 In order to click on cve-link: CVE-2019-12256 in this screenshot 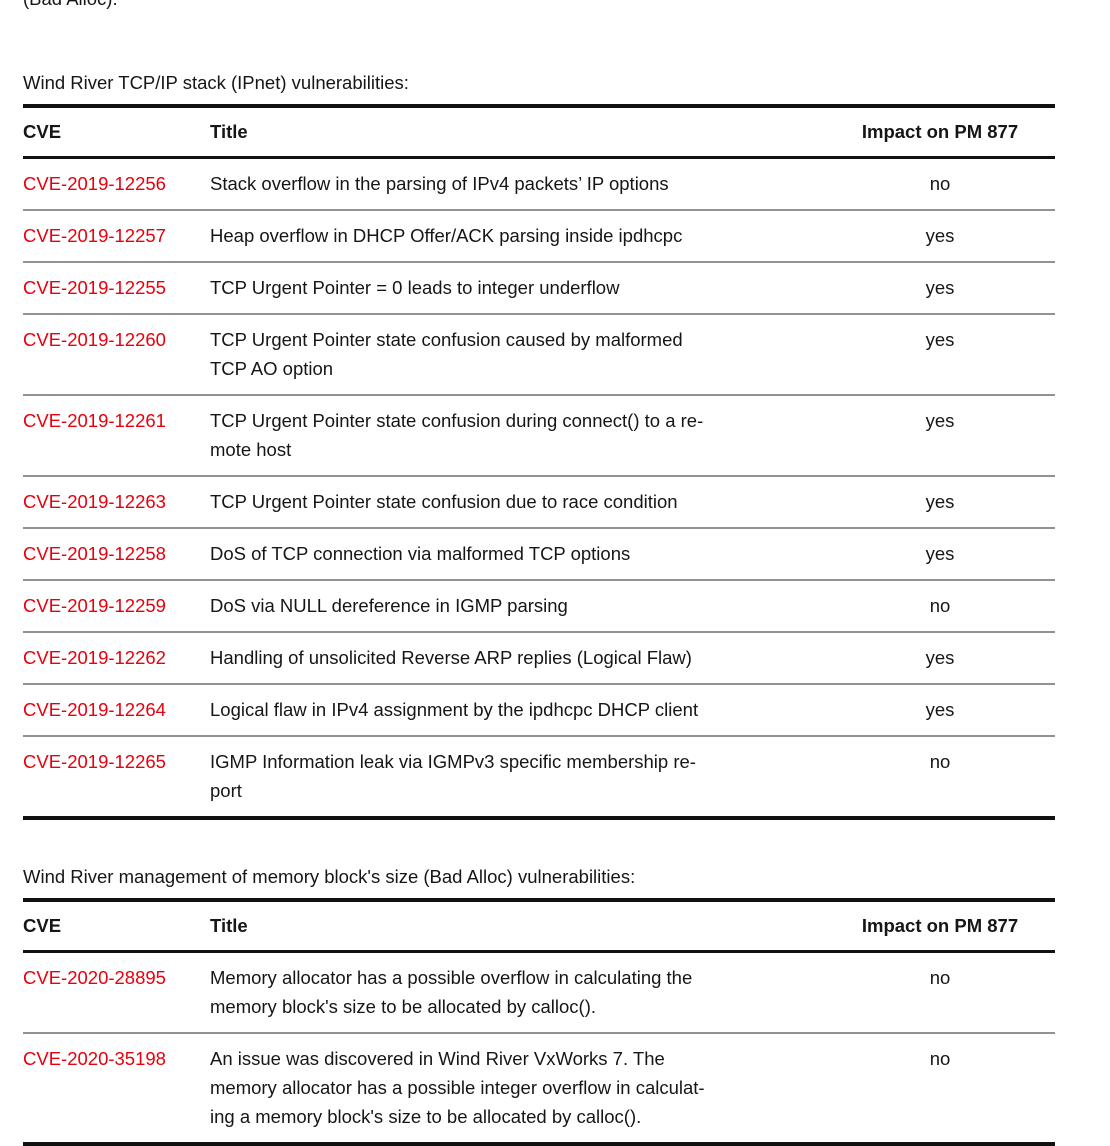, I will do `click(94, 183)`.